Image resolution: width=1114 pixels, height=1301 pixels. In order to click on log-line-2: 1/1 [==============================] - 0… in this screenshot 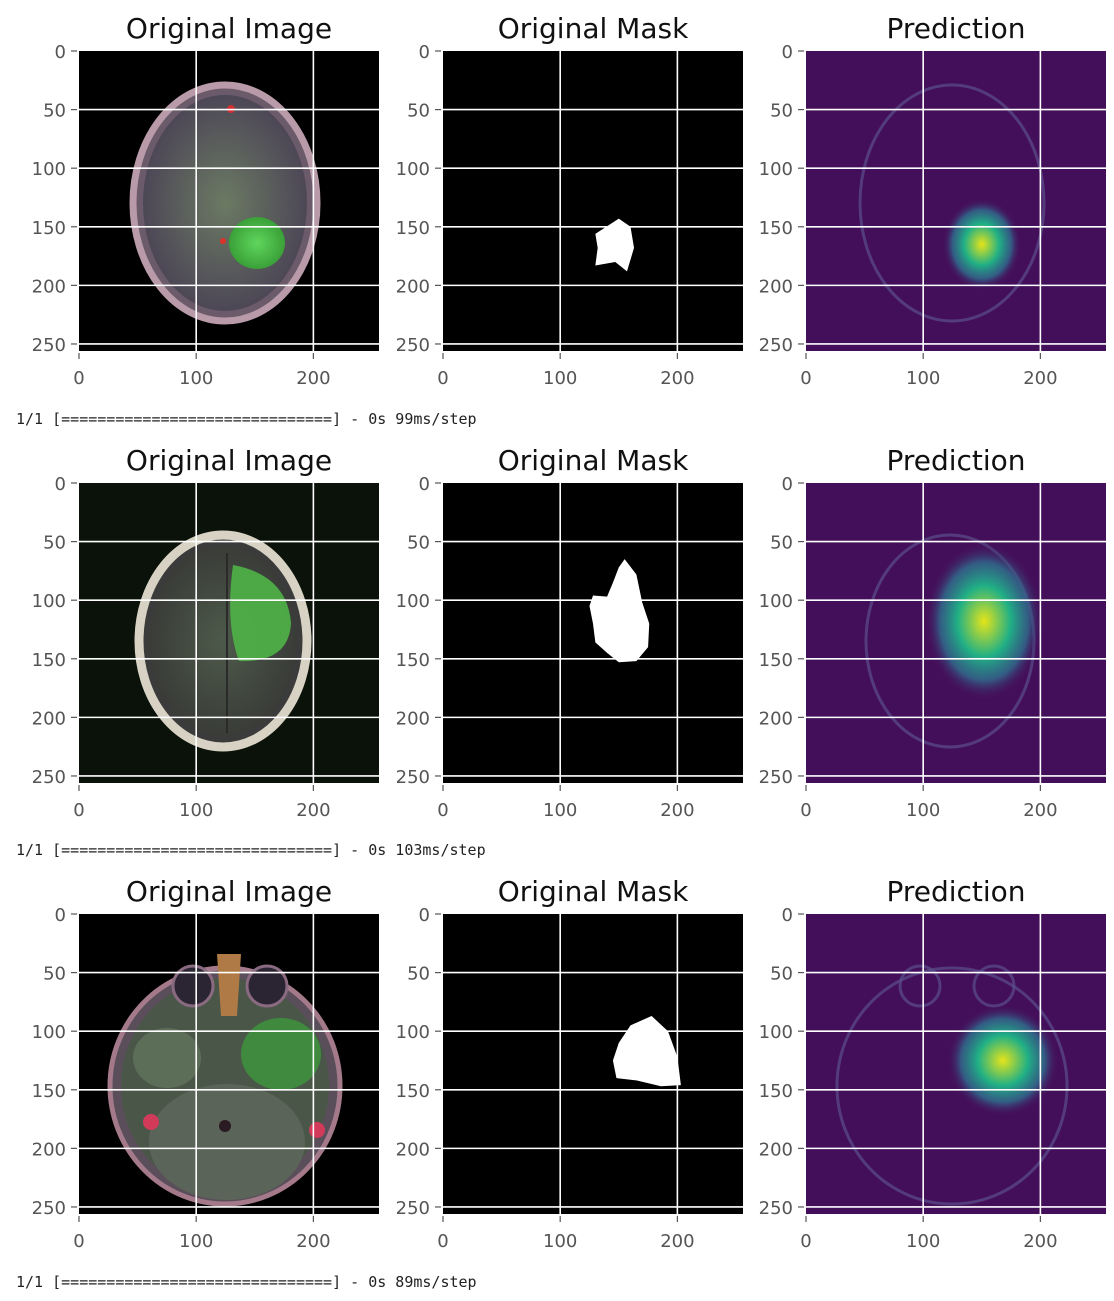, I will do `click(251, 850)`.